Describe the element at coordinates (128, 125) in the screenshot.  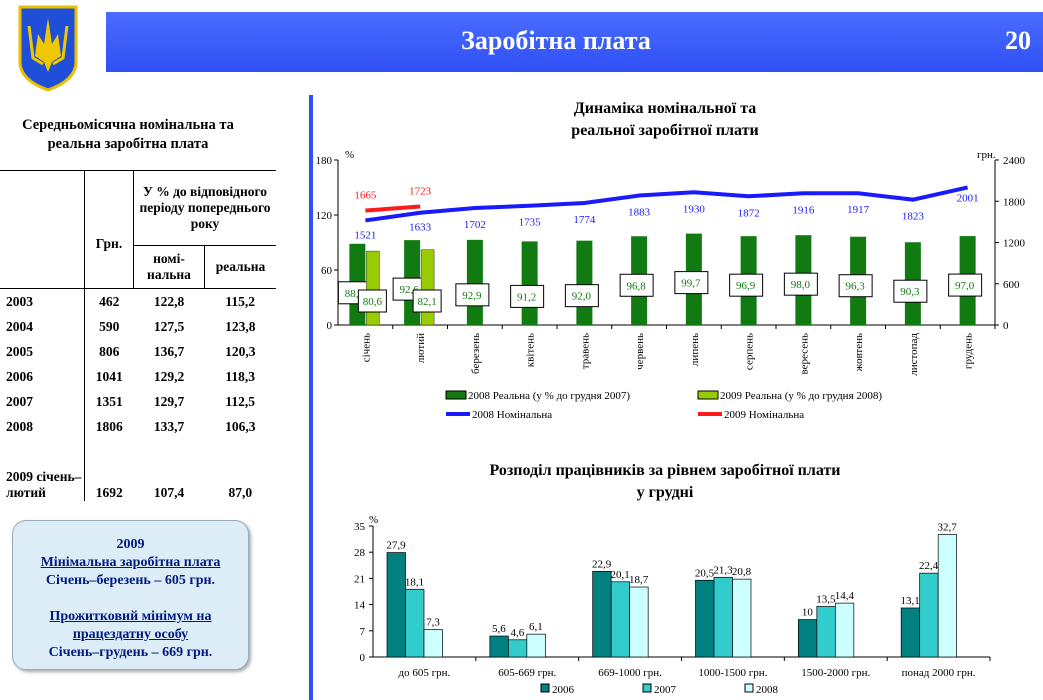
I see `table-title-line: Середньомісячна номінальна та` at that location.